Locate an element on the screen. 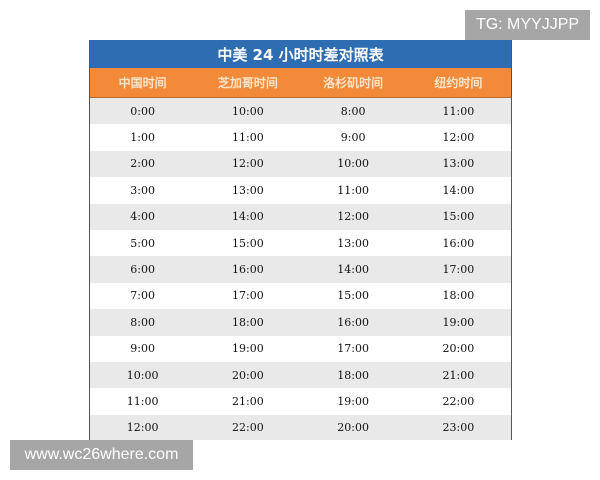 Image resolution: width=600 pixels, height=480 pixels. header-china-time: 中国时间 is located at coordinates (142, 83).